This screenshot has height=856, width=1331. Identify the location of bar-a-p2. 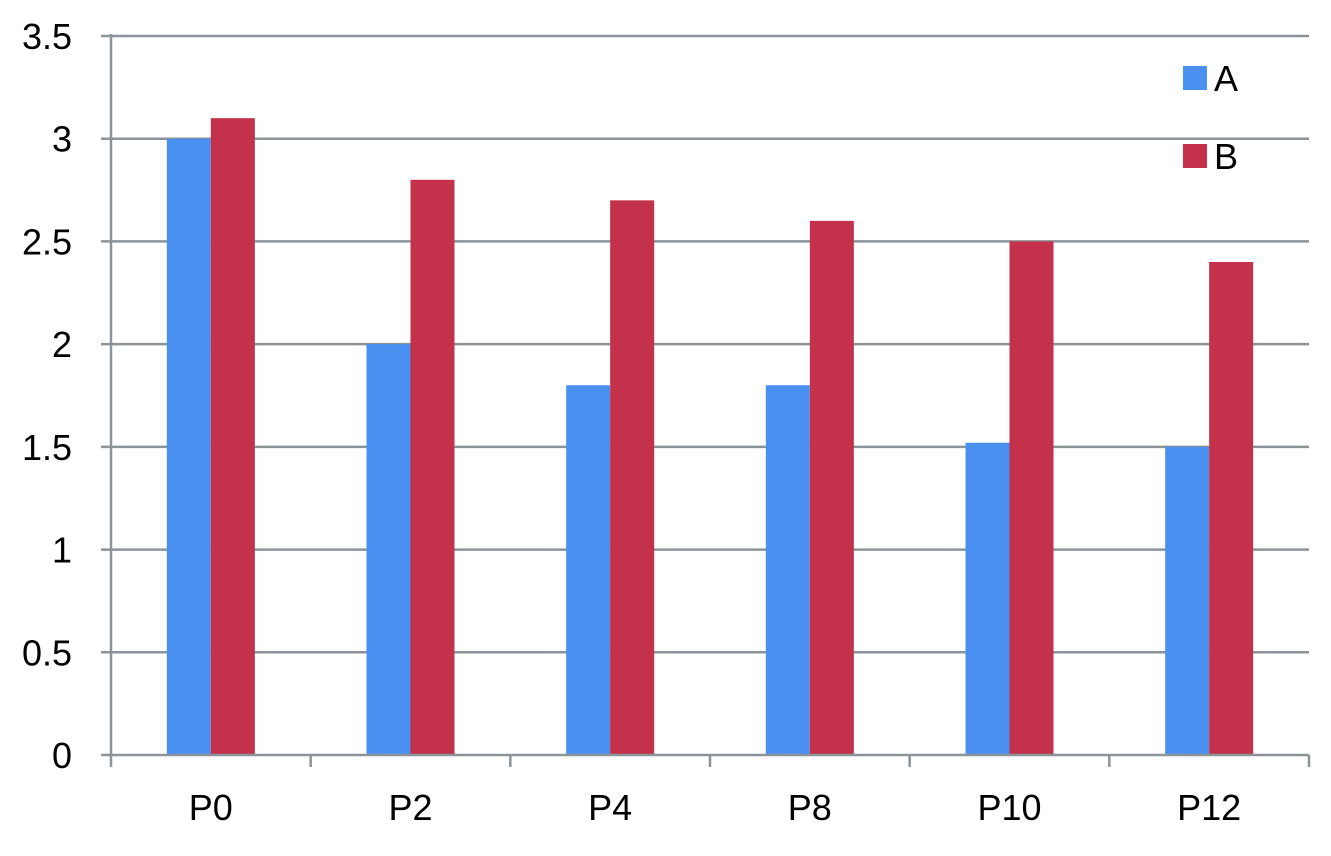
(388, 549).